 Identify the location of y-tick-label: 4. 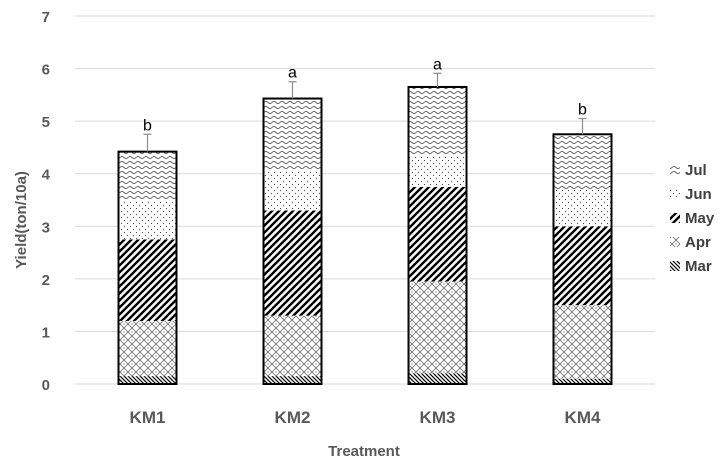
(46, 175).